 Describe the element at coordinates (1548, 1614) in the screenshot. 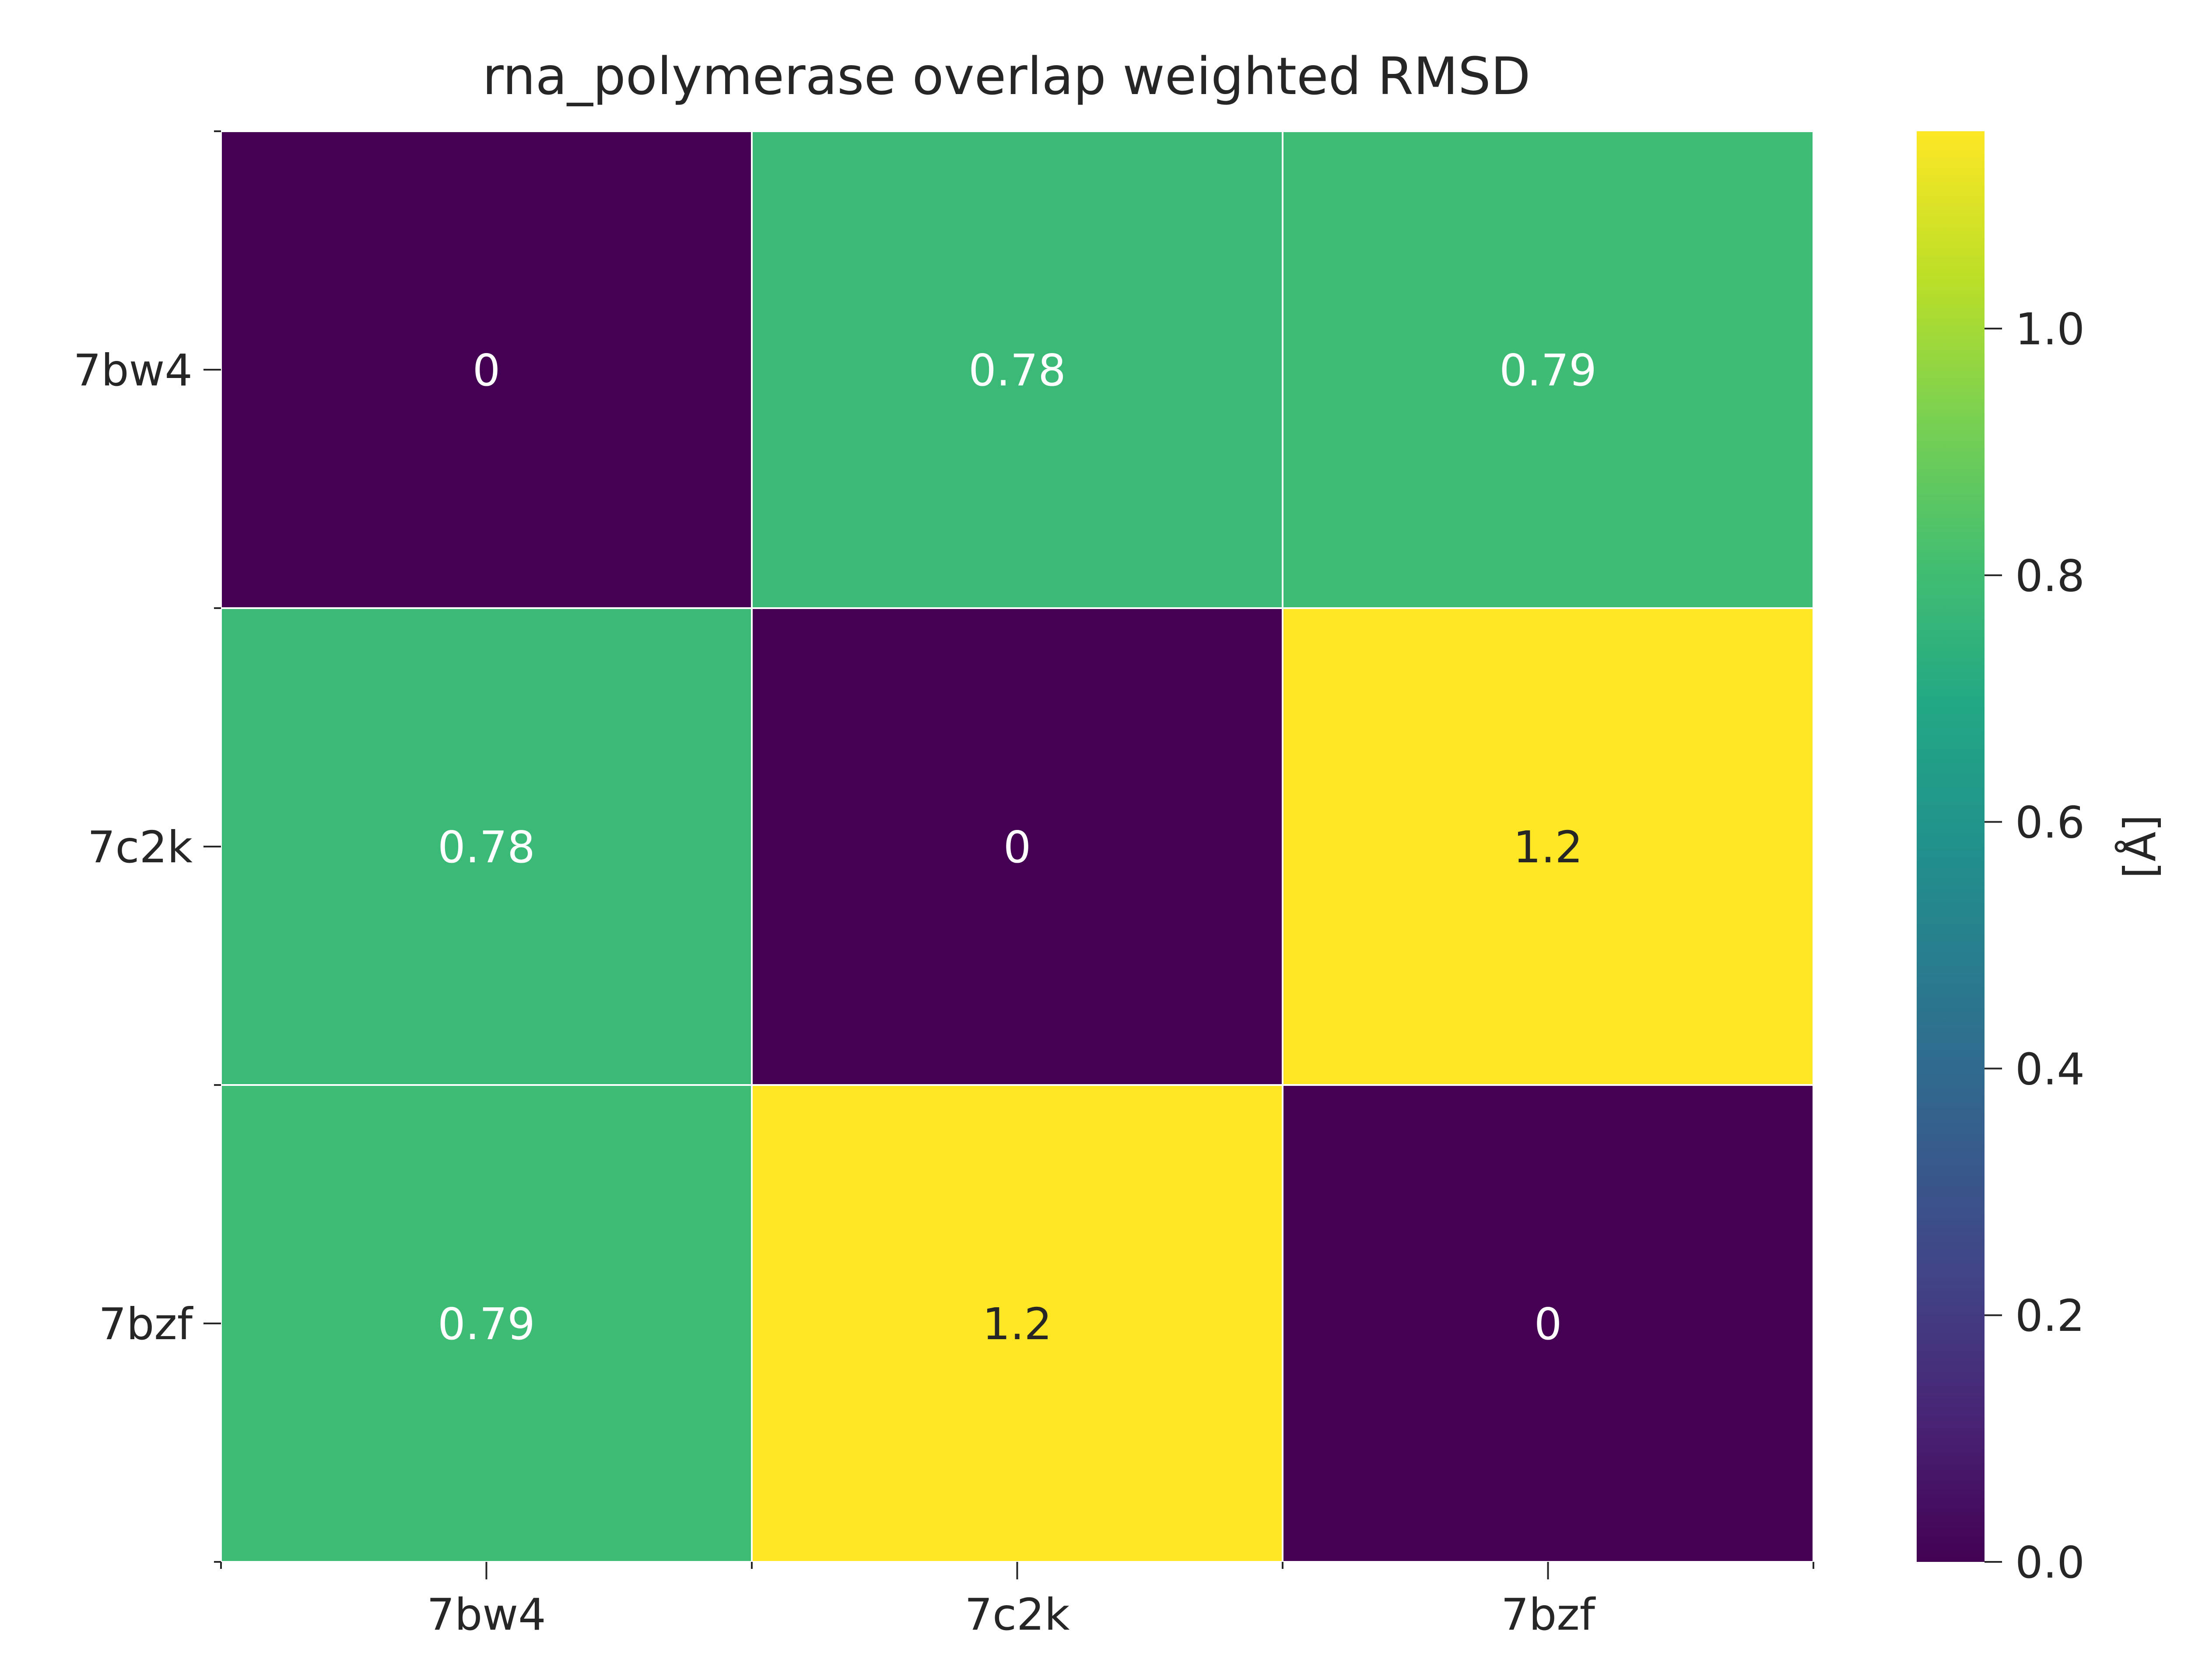

I see `x-tick-label: 7bzf` at that location.